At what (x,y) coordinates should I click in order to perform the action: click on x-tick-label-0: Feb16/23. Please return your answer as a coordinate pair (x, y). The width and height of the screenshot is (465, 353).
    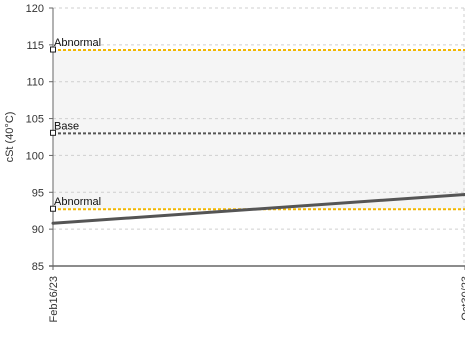
    Looking at the image, I should click on (54, 299).